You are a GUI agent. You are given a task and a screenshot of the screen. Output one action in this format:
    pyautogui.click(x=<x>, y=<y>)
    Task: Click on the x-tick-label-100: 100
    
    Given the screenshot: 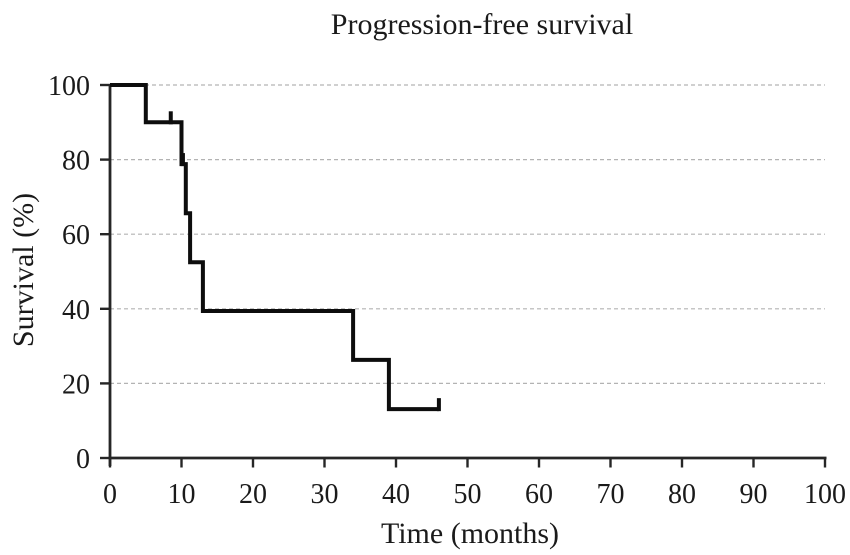 What is the action you would take?
    pyautogui.click(x=825, y=494)
    